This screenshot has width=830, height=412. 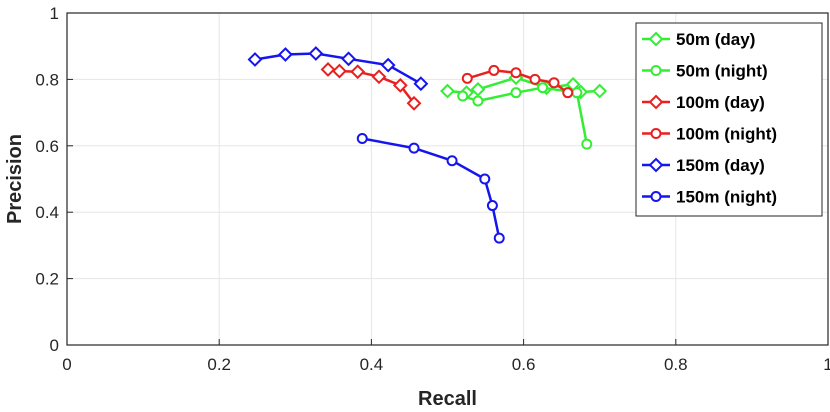 What do you see at coordinates (726, 197) in the screenshot?
I see `legend-label: 150m (night)` at bounding box center [726, 197].